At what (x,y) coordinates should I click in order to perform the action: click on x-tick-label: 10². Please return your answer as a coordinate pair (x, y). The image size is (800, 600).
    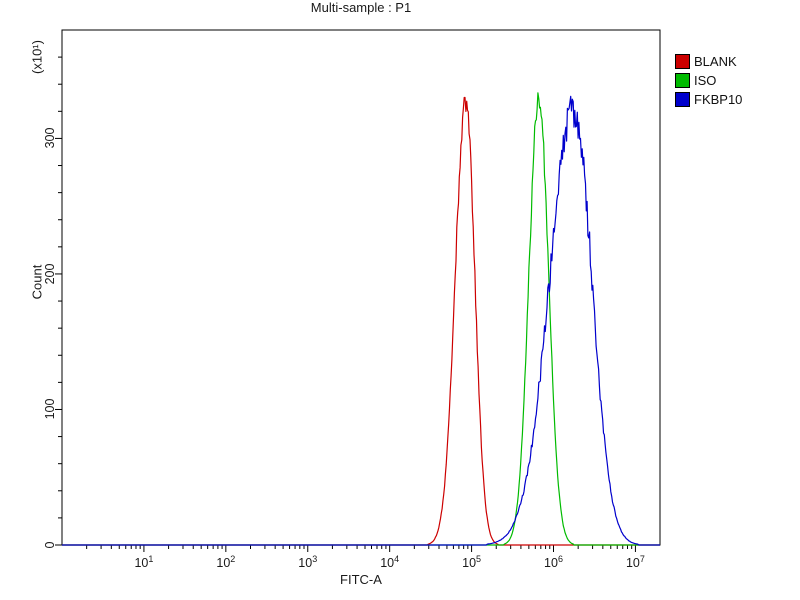
    Looking at the image, I should click on (226, 562).